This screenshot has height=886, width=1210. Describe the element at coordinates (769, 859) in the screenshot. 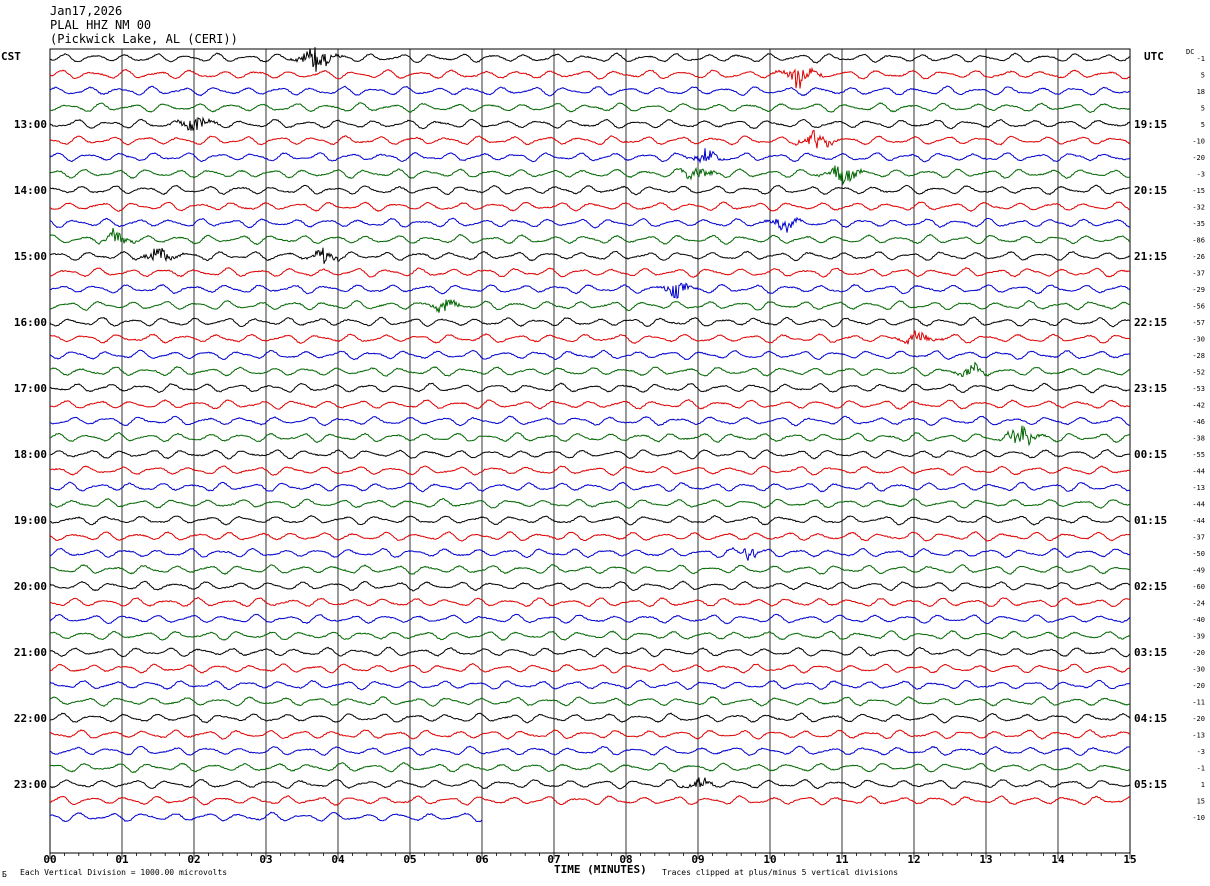

I see `x-tick-label: 10` at that location.